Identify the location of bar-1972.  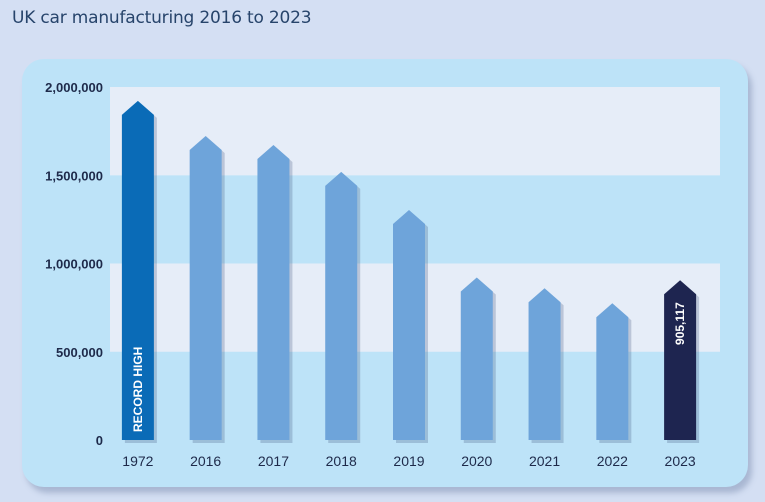
(137, 270).